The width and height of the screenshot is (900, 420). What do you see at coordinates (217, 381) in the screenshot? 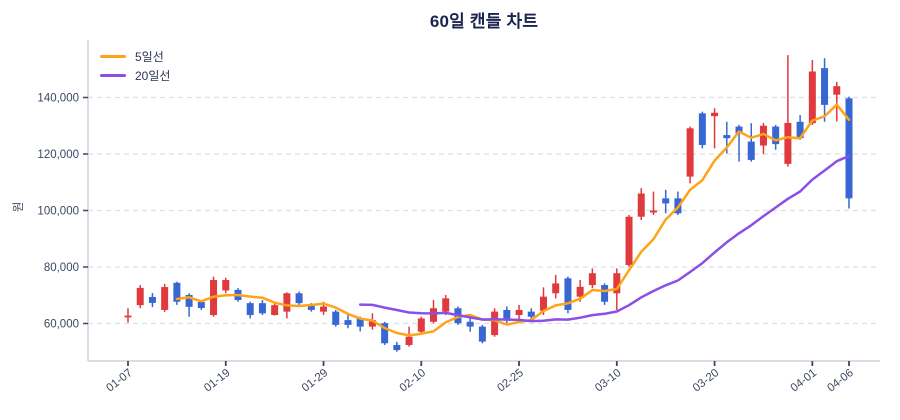
I see `x-tick-label: 01-19` at bounding box center [217, 381].